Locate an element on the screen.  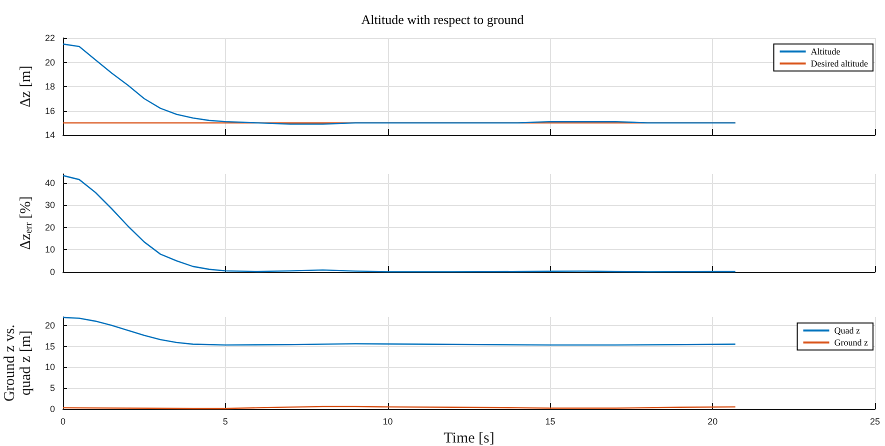
x-axis-title: Time [s] is located at coordinates (469, 438).